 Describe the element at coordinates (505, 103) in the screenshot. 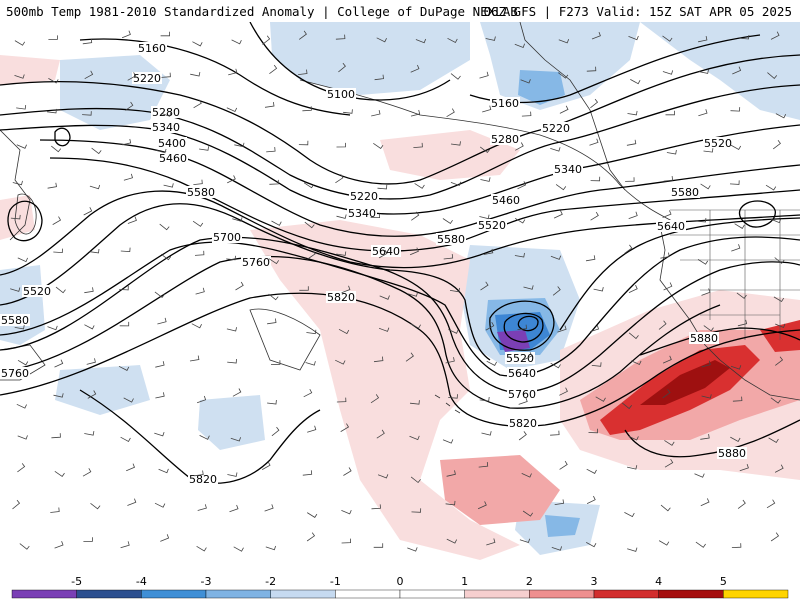

I see `contour-label: 5160` at that location.